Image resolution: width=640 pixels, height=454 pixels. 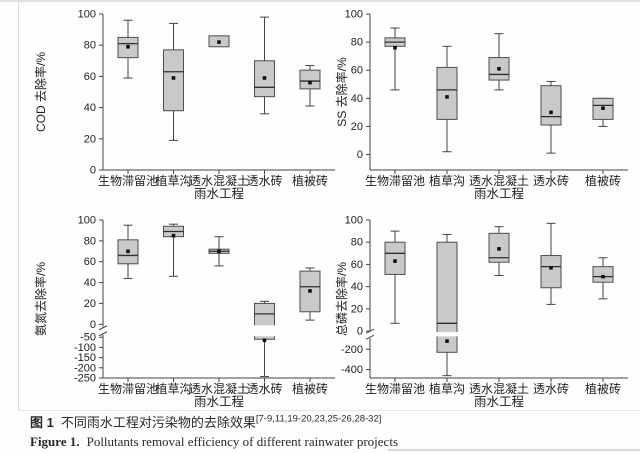 What do you see at coordinates (85, 358) in the screenshot?
I see `y-tick-label: -150` at bounding box center [85, 358].